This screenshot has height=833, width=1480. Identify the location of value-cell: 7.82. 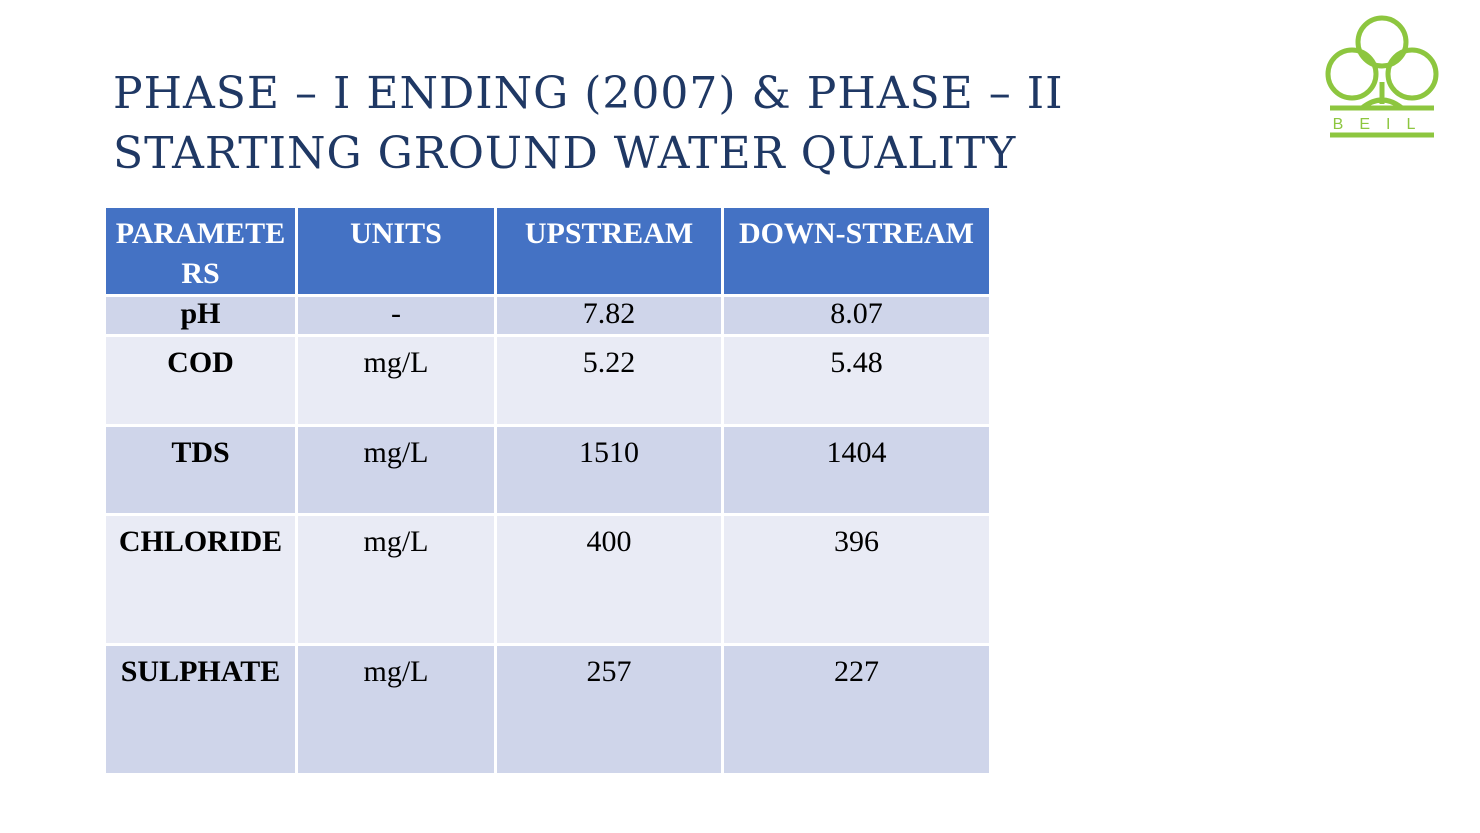
(609, 315).